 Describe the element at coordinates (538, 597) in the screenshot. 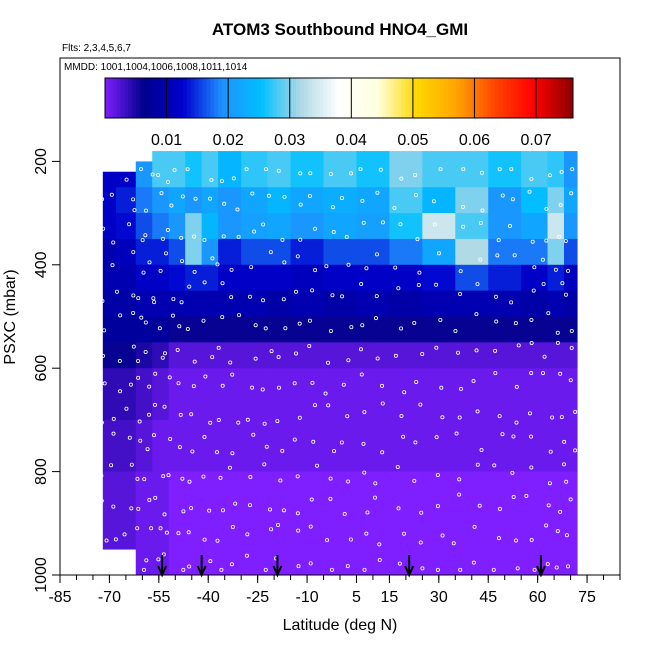

I see `x-tick-label: 60` at that location.